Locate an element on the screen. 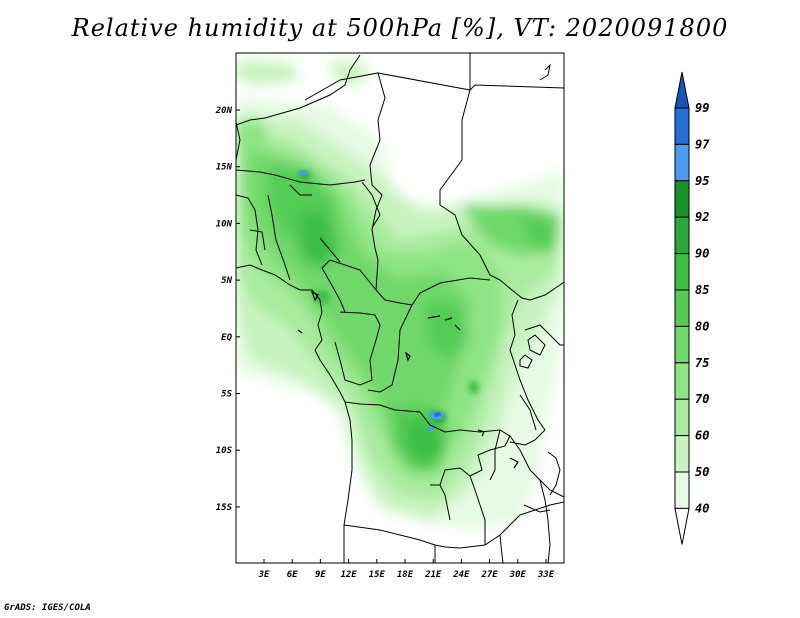  colorbar-label: 75 is located at coordinates (702, 363).